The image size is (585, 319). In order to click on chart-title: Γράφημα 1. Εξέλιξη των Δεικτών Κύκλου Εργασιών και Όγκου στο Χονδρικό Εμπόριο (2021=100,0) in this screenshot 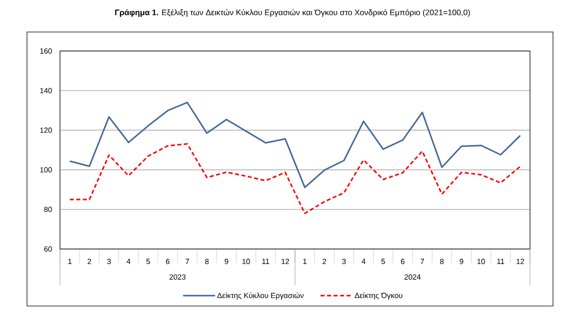, I will do `click(292, 13)`.